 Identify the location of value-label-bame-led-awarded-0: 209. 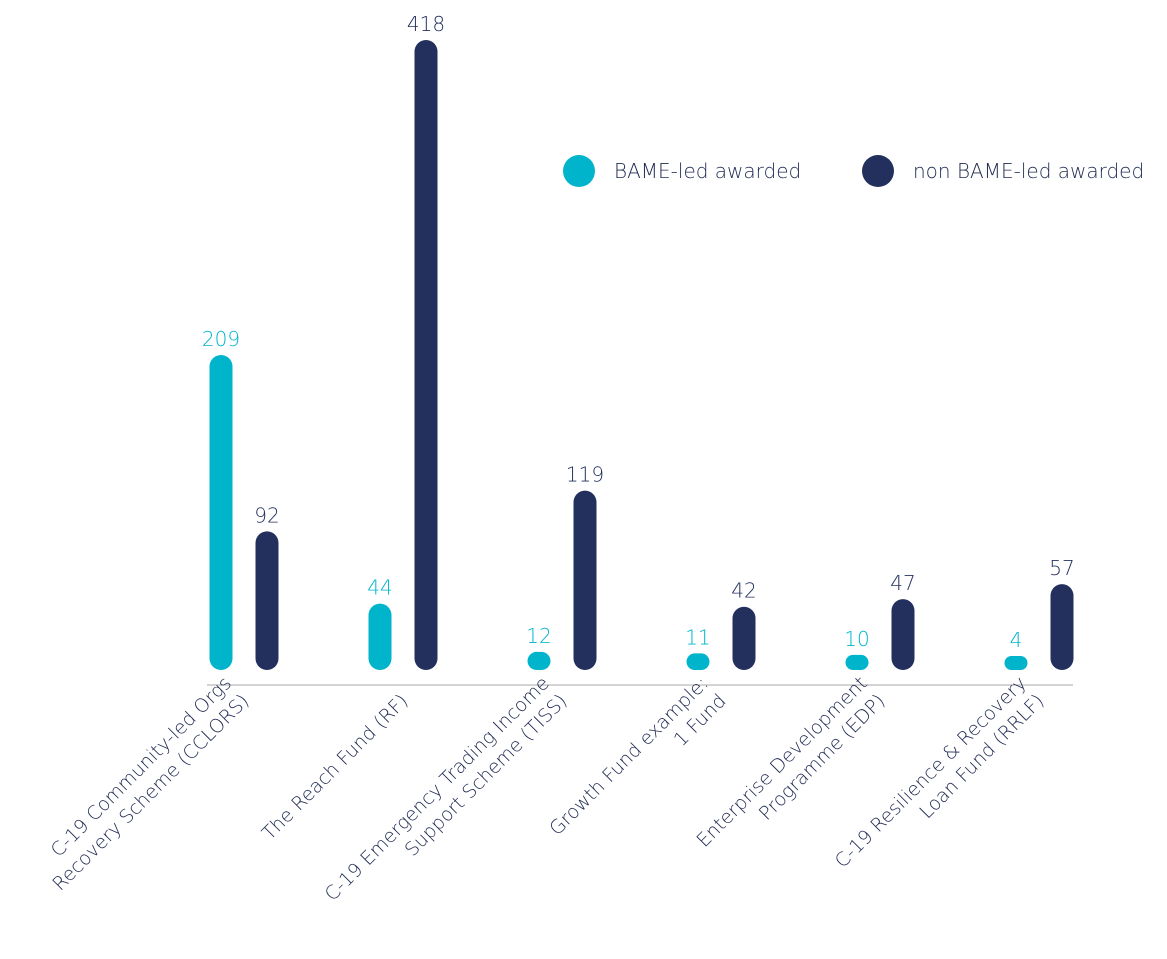
(221, 339).